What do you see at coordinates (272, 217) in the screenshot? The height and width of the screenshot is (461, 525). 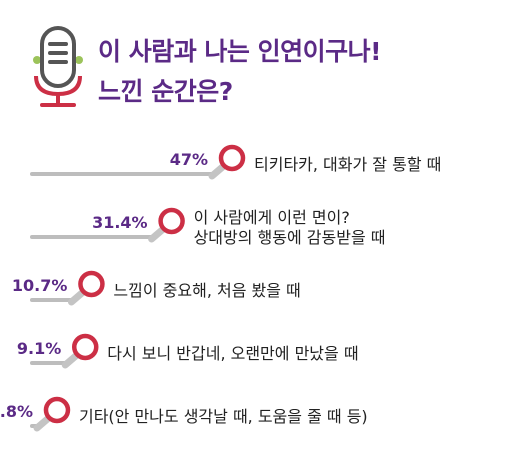 I see `category-label-2-line-1: 이 사람에게 이런 면이?` at bounding box center [272, 217].